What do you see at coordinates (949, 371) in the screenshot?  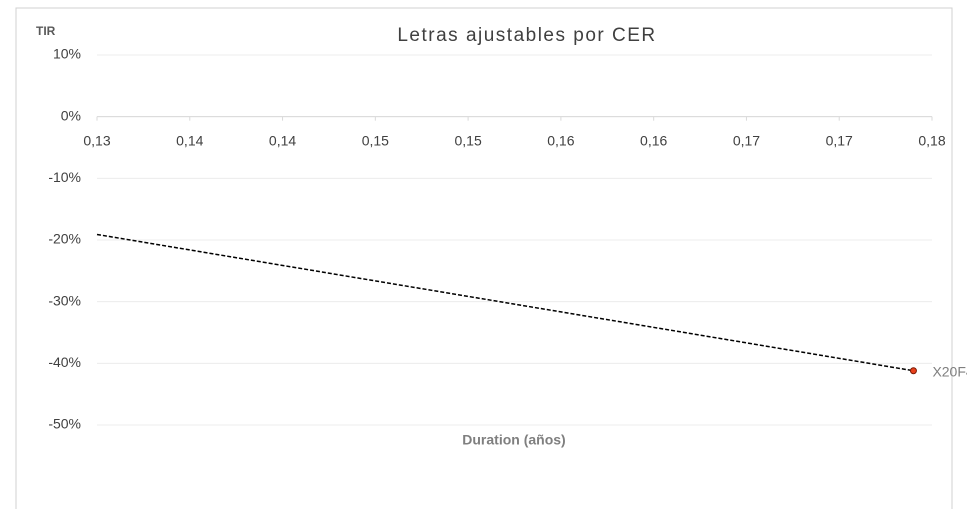 I see `point-label: X20F4` at bounding box center [949, 371].